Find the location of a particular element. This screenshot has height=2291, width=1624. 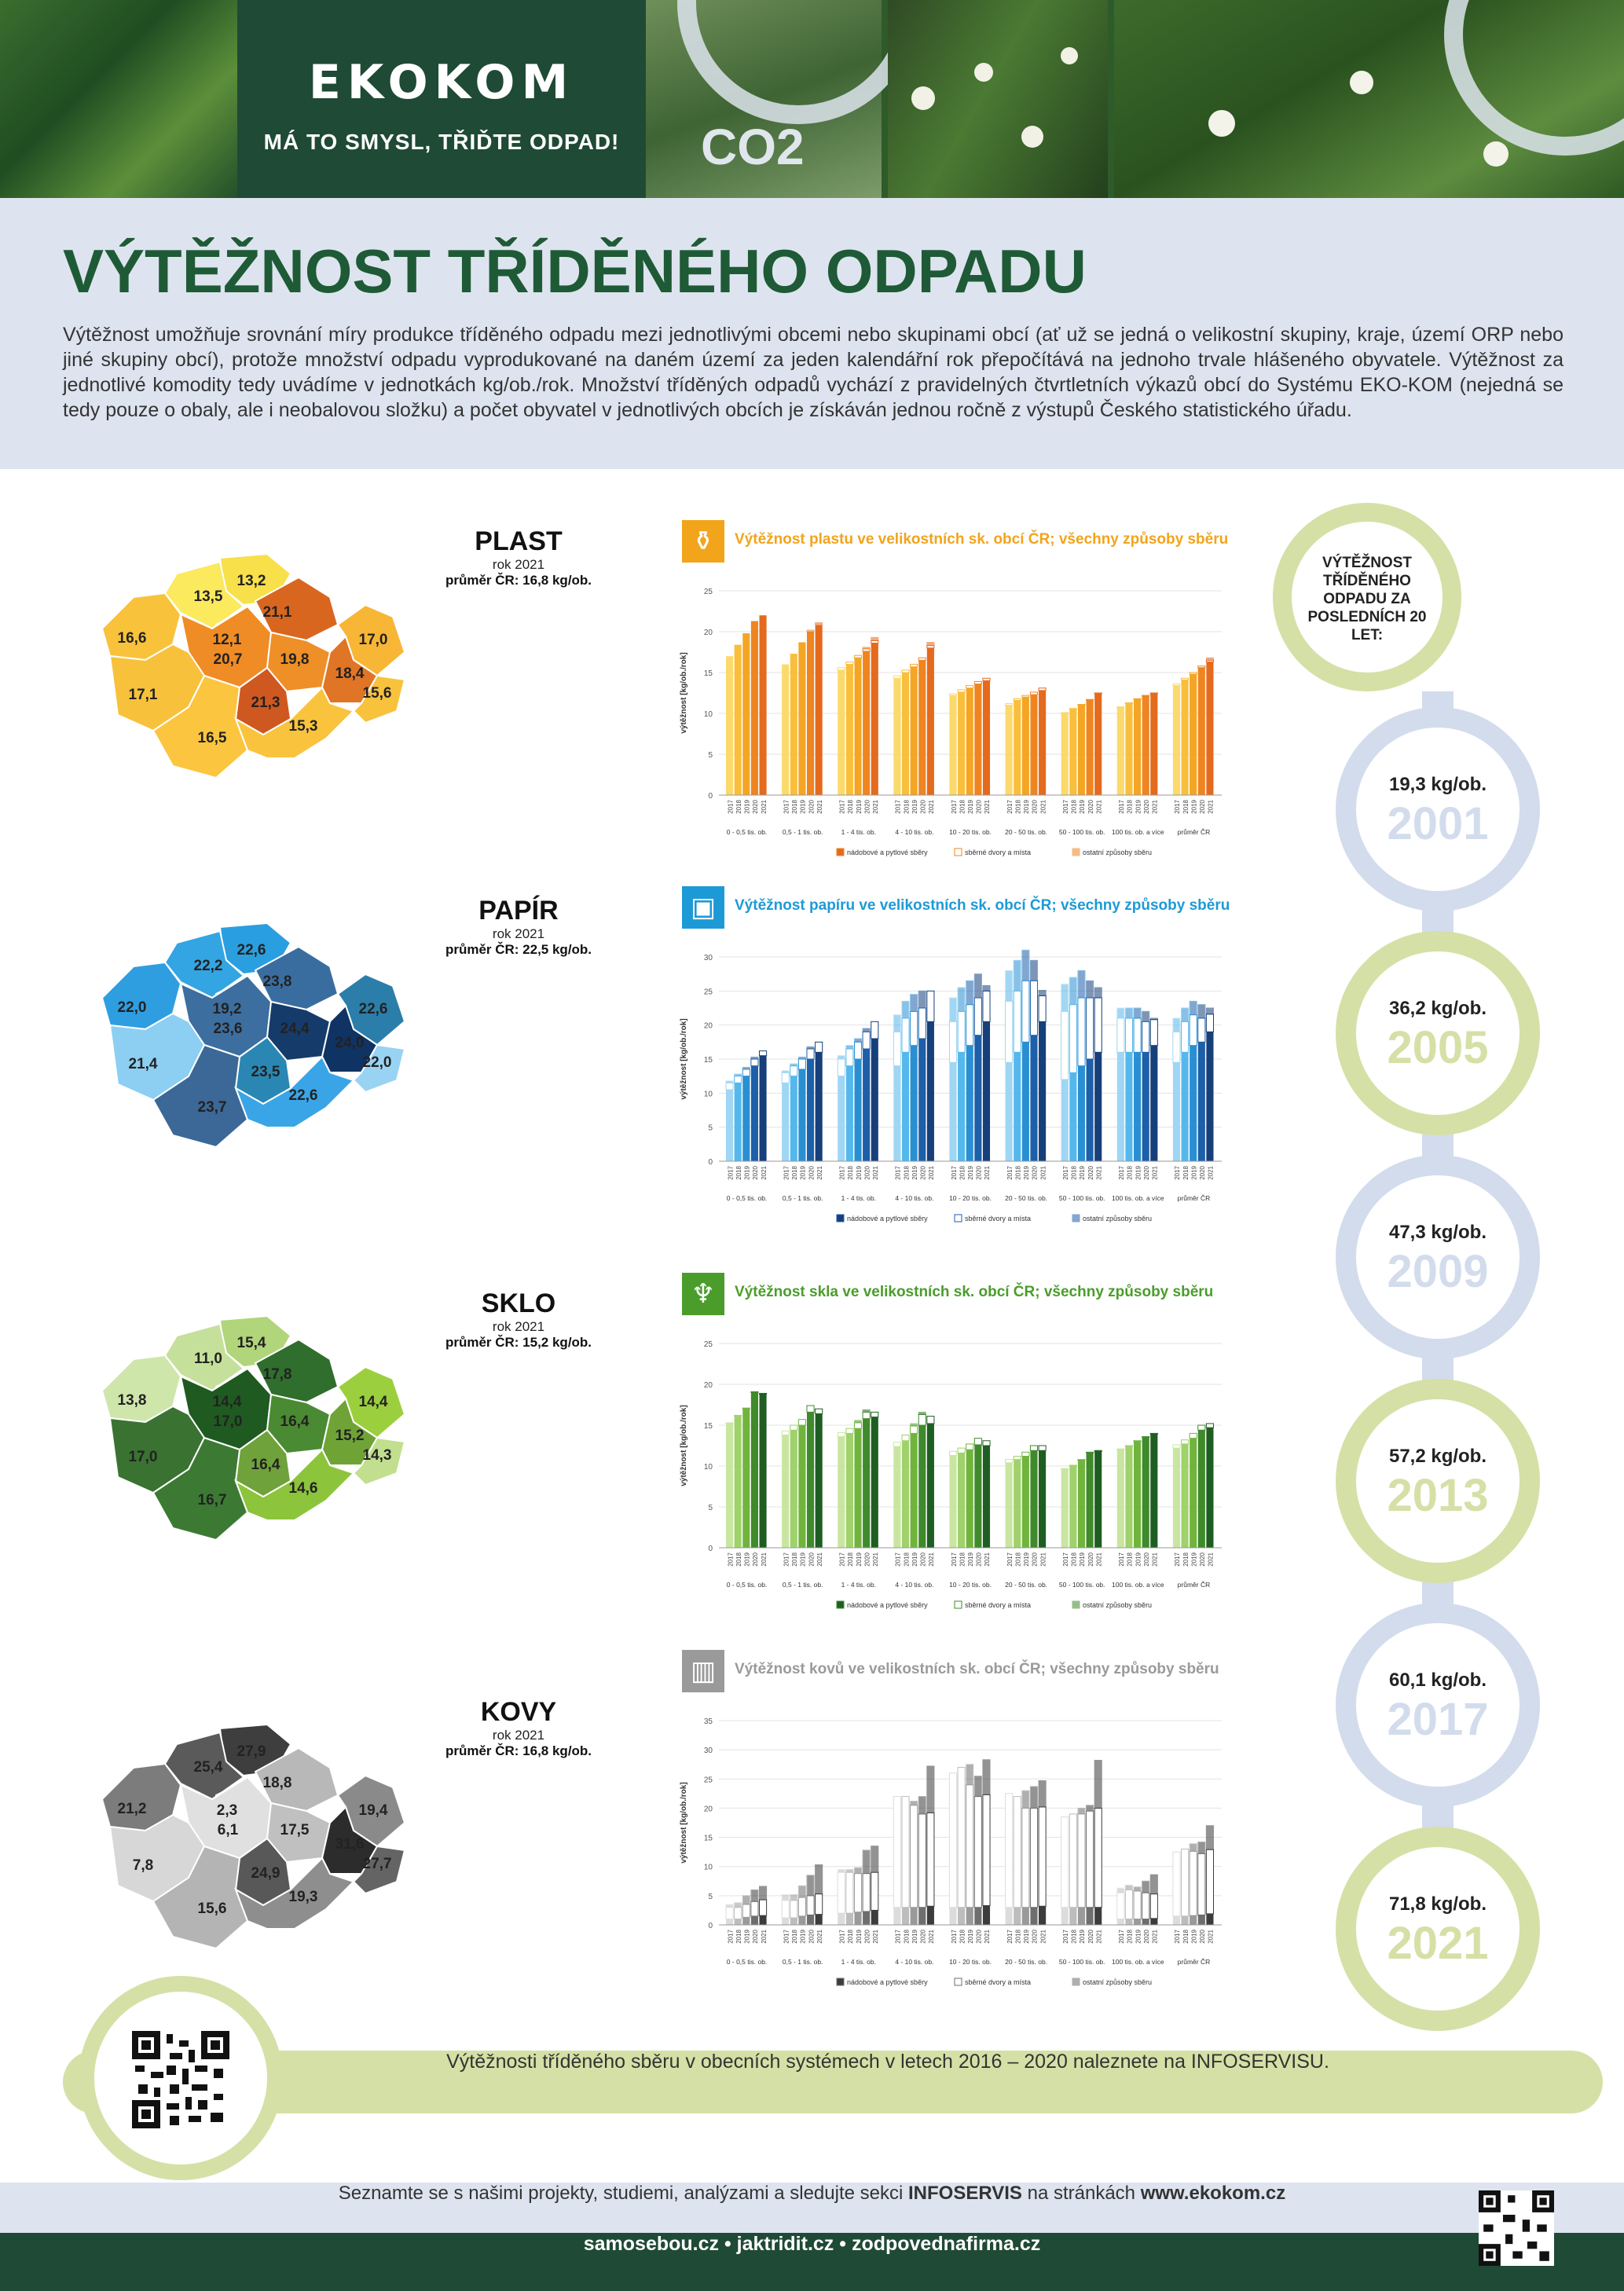

y-tick-label: 15 is located at coordinates (709, 1060).